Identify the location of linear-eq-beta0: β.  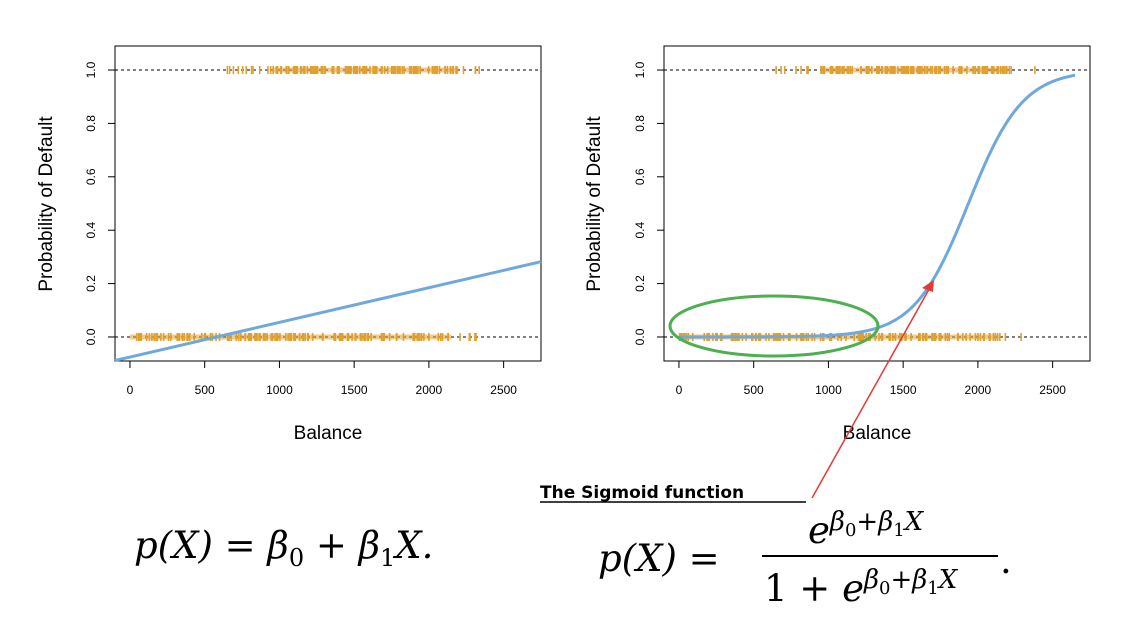
(276, 545).